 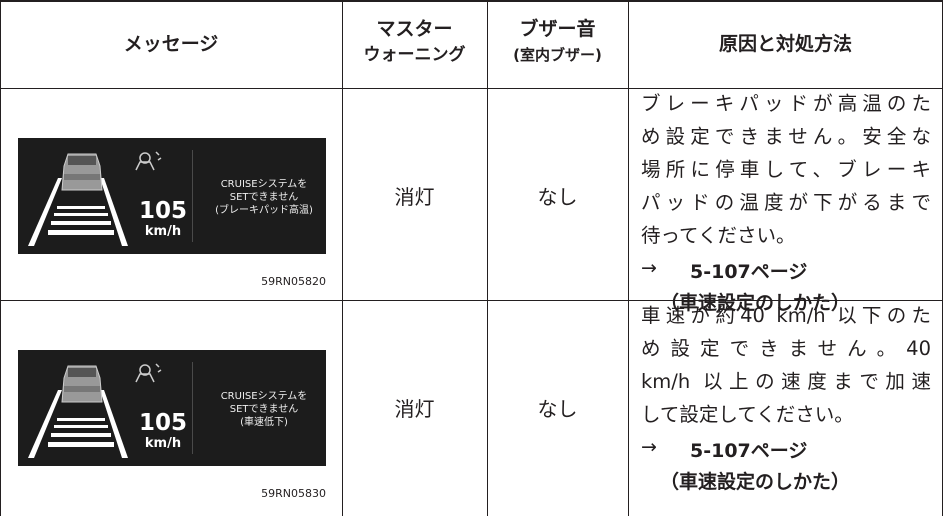 I want to click on cause-line: 場所に停車して、ブレーキ, so click(x=786, y=169).